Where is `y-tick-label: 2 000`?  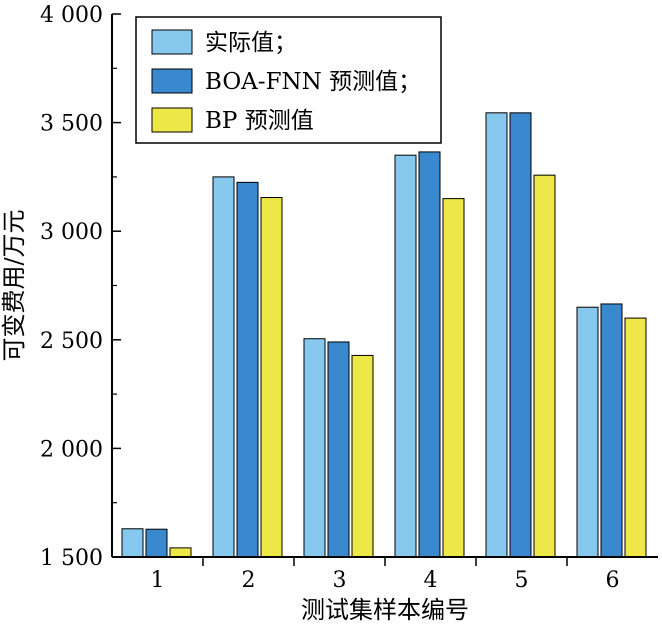 y-tick-label: 2 000 is located at coordinates (71, 449).